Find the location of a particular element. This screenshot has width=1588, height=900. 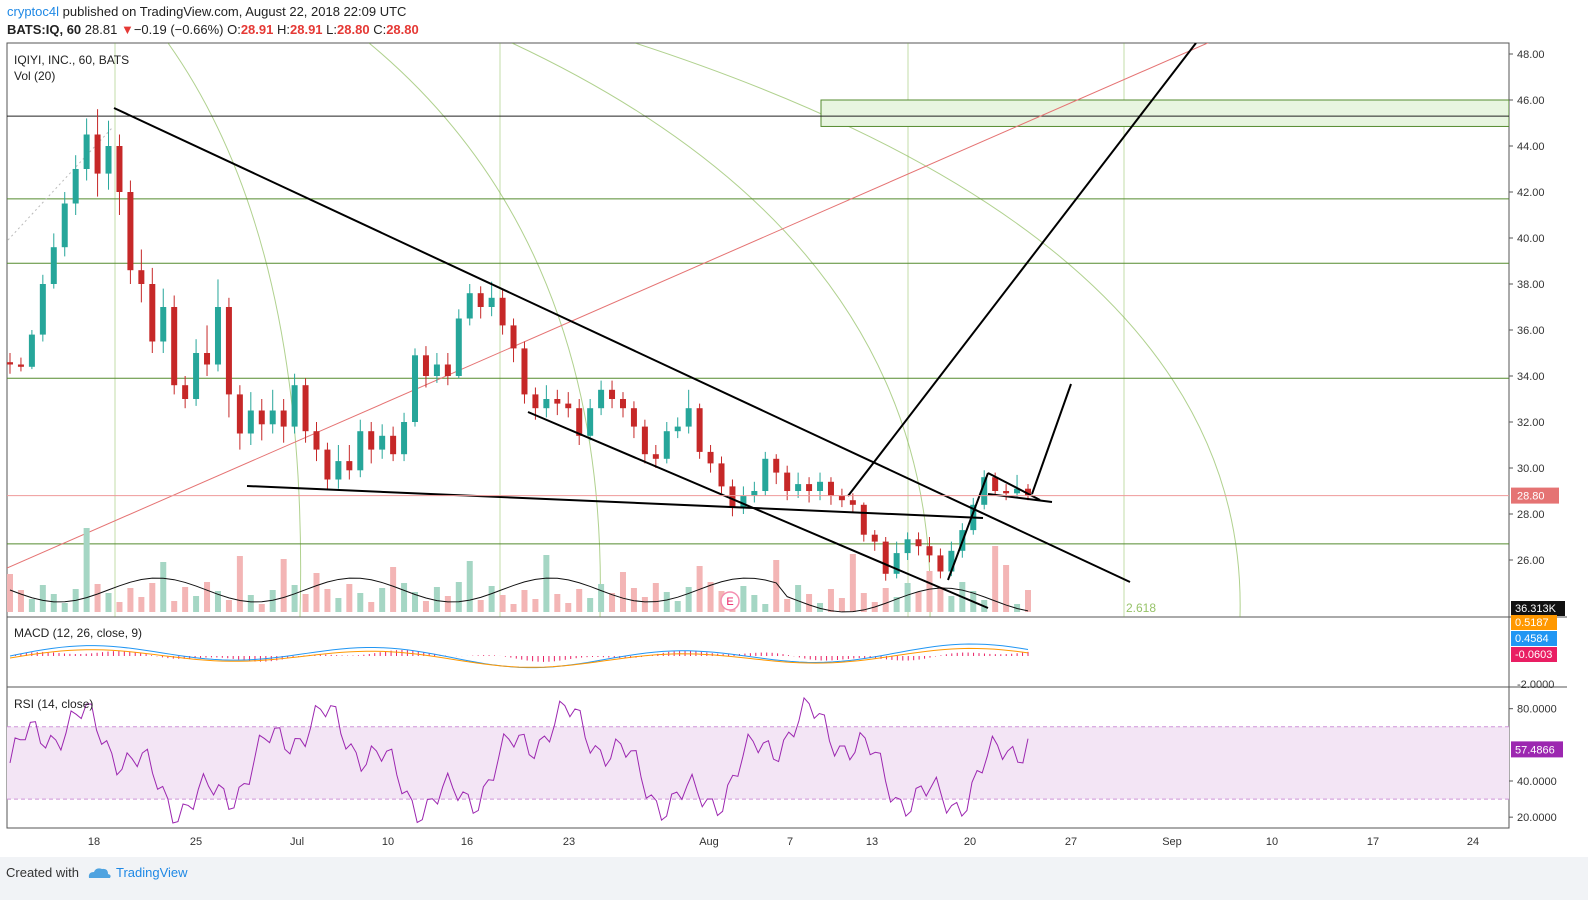

macd-title: MACD (12, 26, close, 9) is located at coordinates (78, 633).